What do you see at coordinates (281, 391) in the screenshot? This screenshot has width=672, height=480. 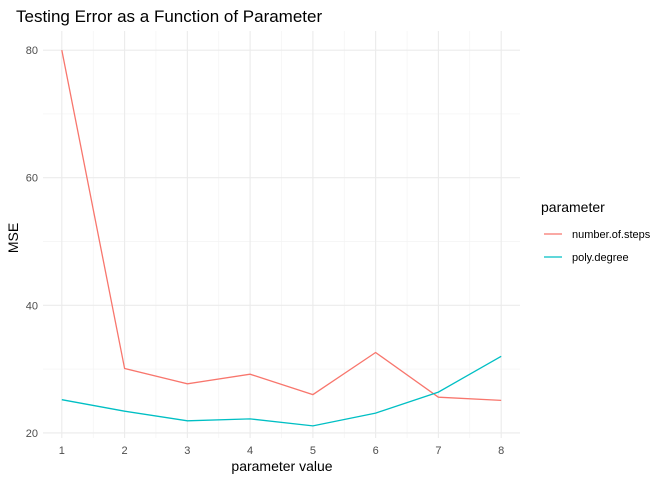 I see `series-line-poly-degree` at bounding box center [281, 391].